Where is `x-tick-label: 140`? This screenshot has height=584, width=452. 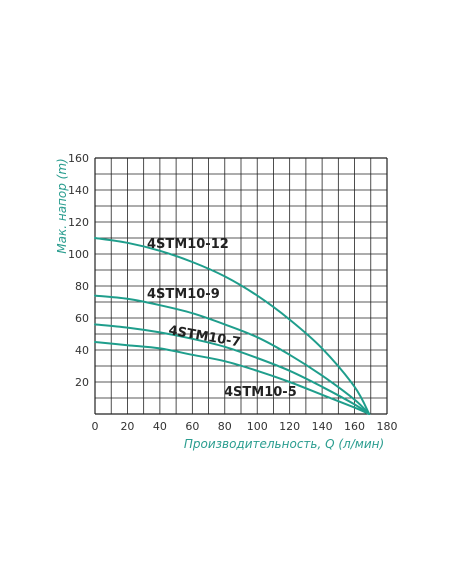
x-tick-label: 140 is located at coordinates (322, 426).